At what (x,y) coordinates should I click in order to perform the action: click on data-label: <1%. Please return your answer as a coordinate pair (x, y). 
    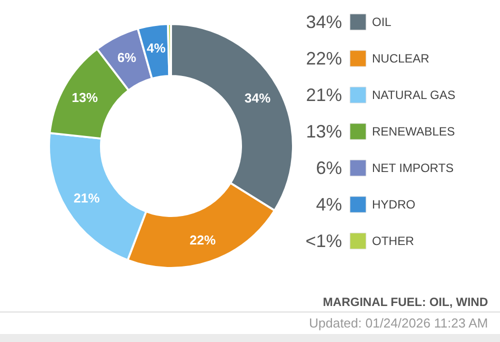
    Looking at the image, I should click on (323, 241).